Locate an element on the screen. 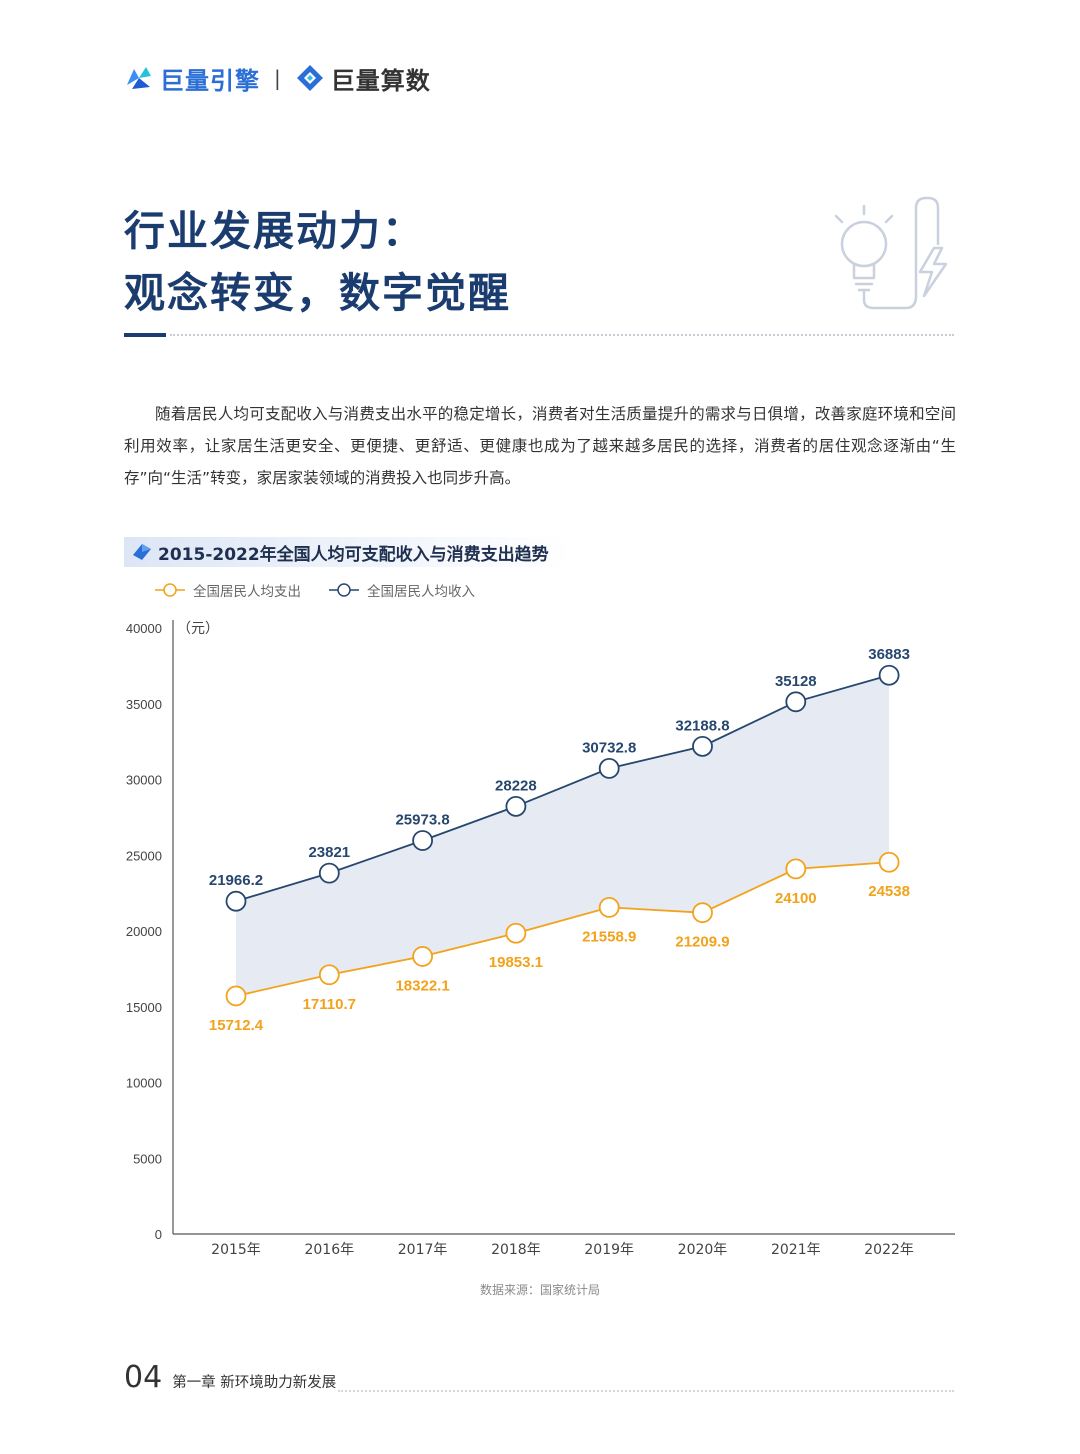  y-tick-label: 20000 is located at coordinates (144, 931).